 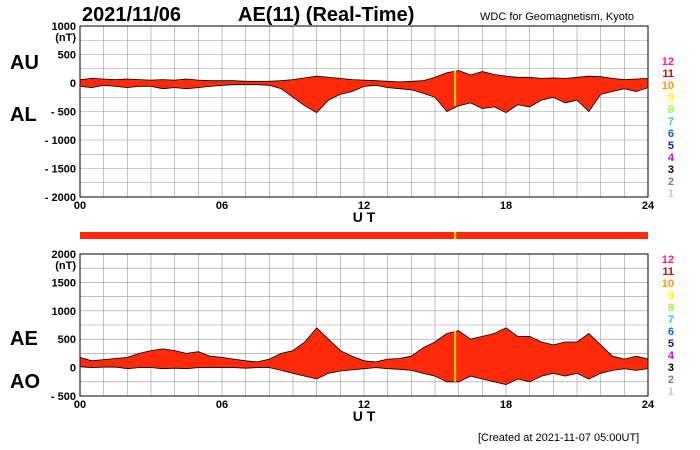 I want to click on date-label: 2021/11/06, so click(x=131, y=15).